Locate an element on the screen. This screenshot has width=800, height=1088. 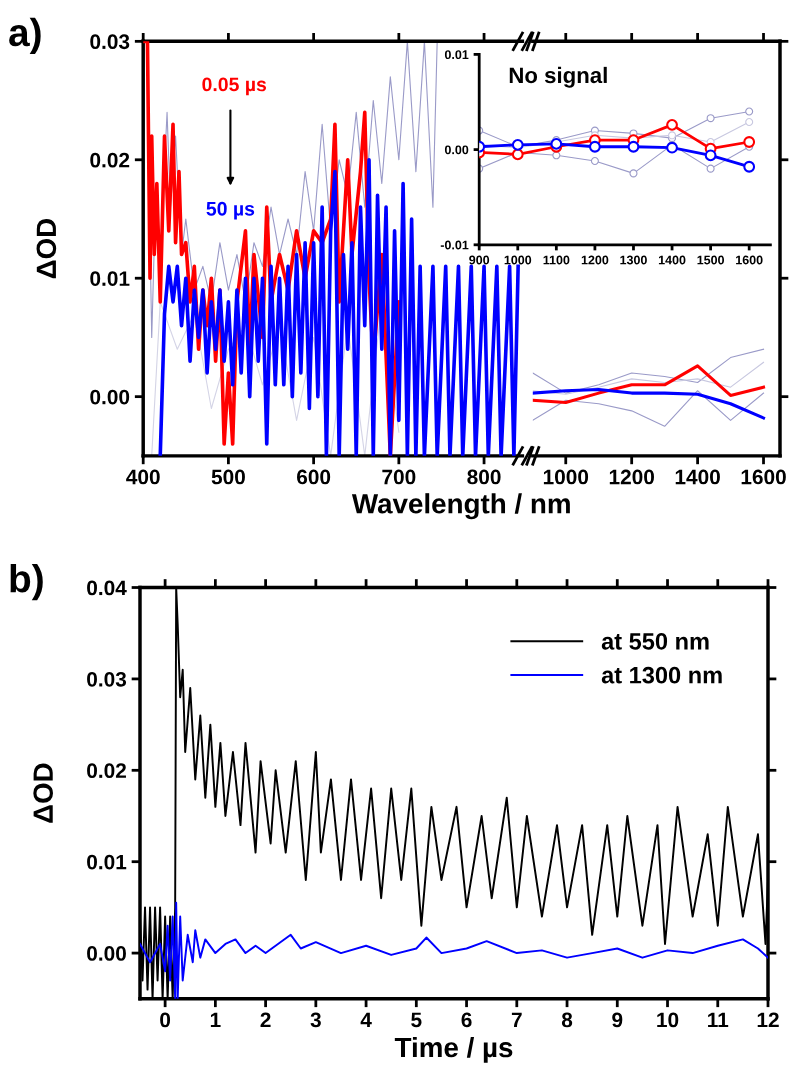
x-tick-label: 6 is located at coordinates (466, 1020).